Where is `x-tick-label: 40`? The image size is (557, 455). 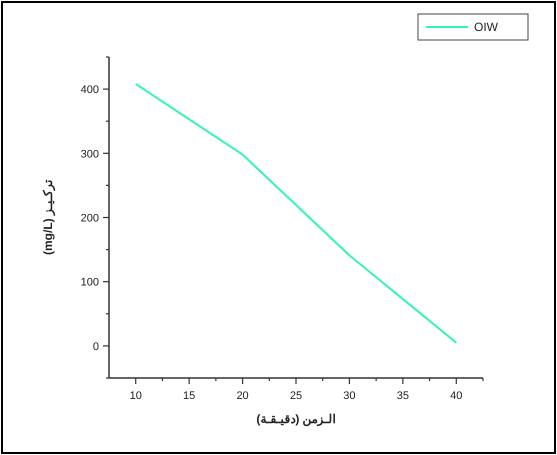 x-tick-label: 40 is located at coordinates (456, 396).